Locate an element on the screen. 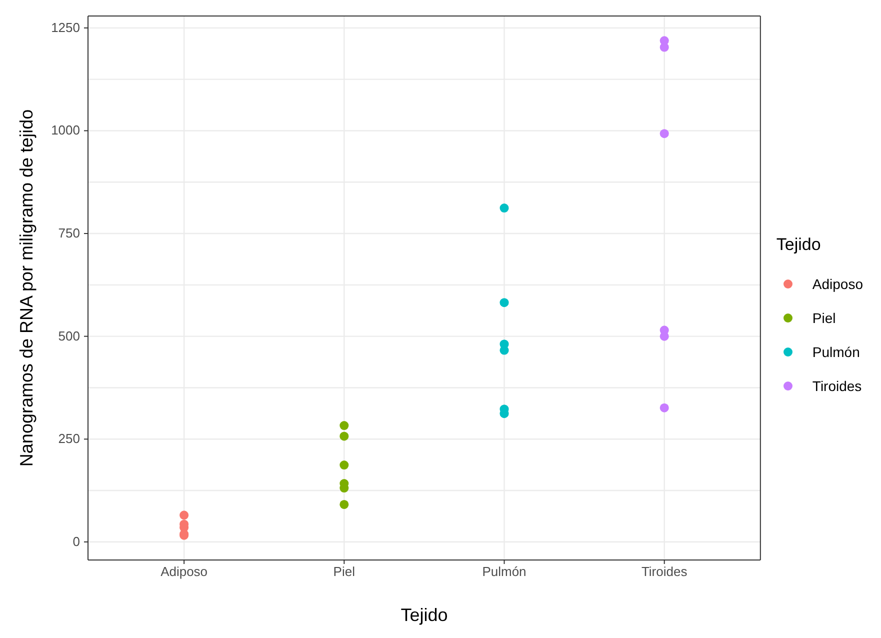 The image size is (881, 638). x-tick-label: Adiposo is located at coordinates (184, 571).